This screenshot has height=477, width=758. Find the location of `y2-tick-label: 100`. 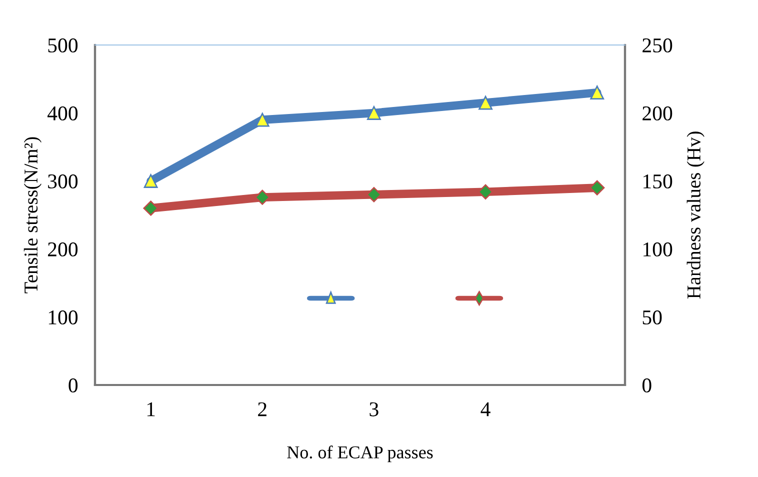

y2-tick-label: 100 is located at coordinates (658, 249).